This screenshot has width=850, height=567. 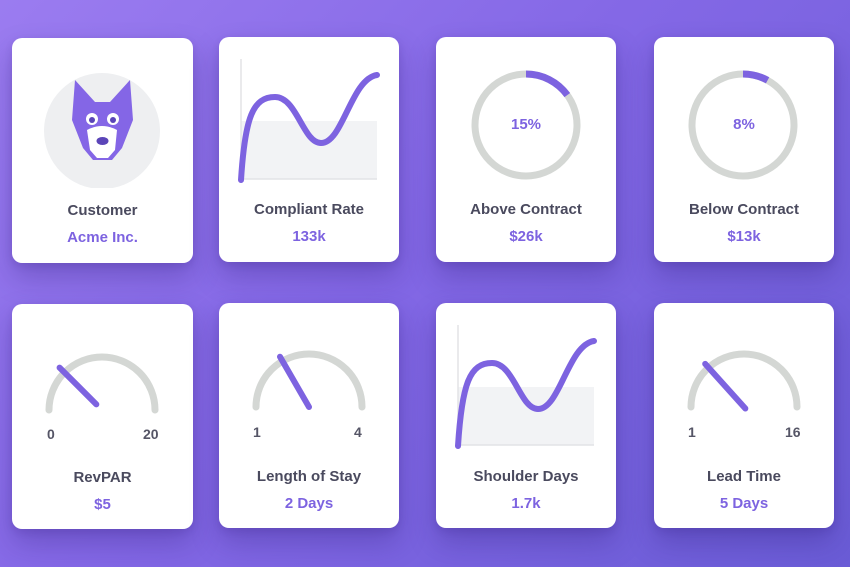 What do you see at coordinates (744, 503) in the screenshot?
I see `lead-time-value: 5 Days` at bounding box center [744, 503].